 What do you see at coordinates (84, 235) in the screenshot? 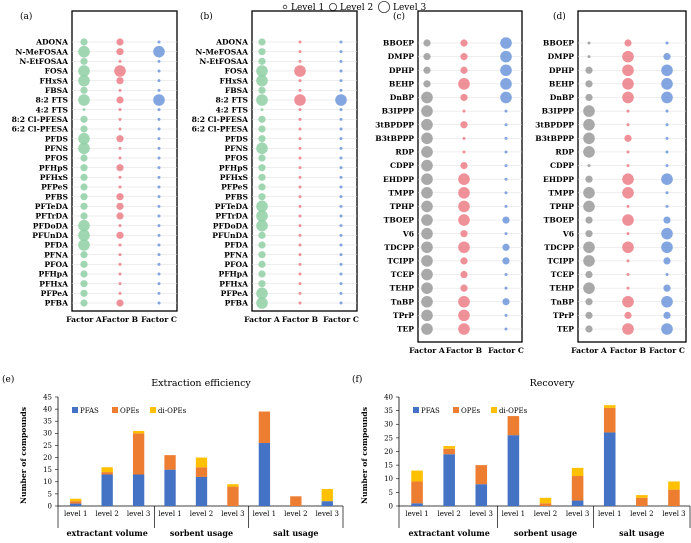
I see `bubble-pfunda-factor-a` at bounding box center [84, 235].